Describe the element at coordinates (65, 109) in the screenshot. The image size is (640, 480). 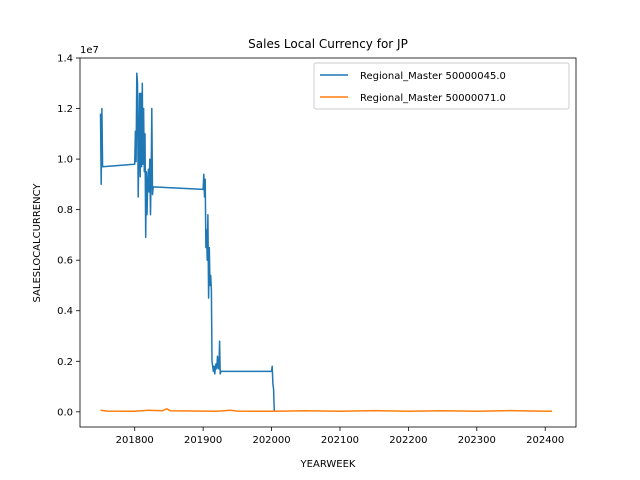
I see `y-tick-label: 1.2` at that location.